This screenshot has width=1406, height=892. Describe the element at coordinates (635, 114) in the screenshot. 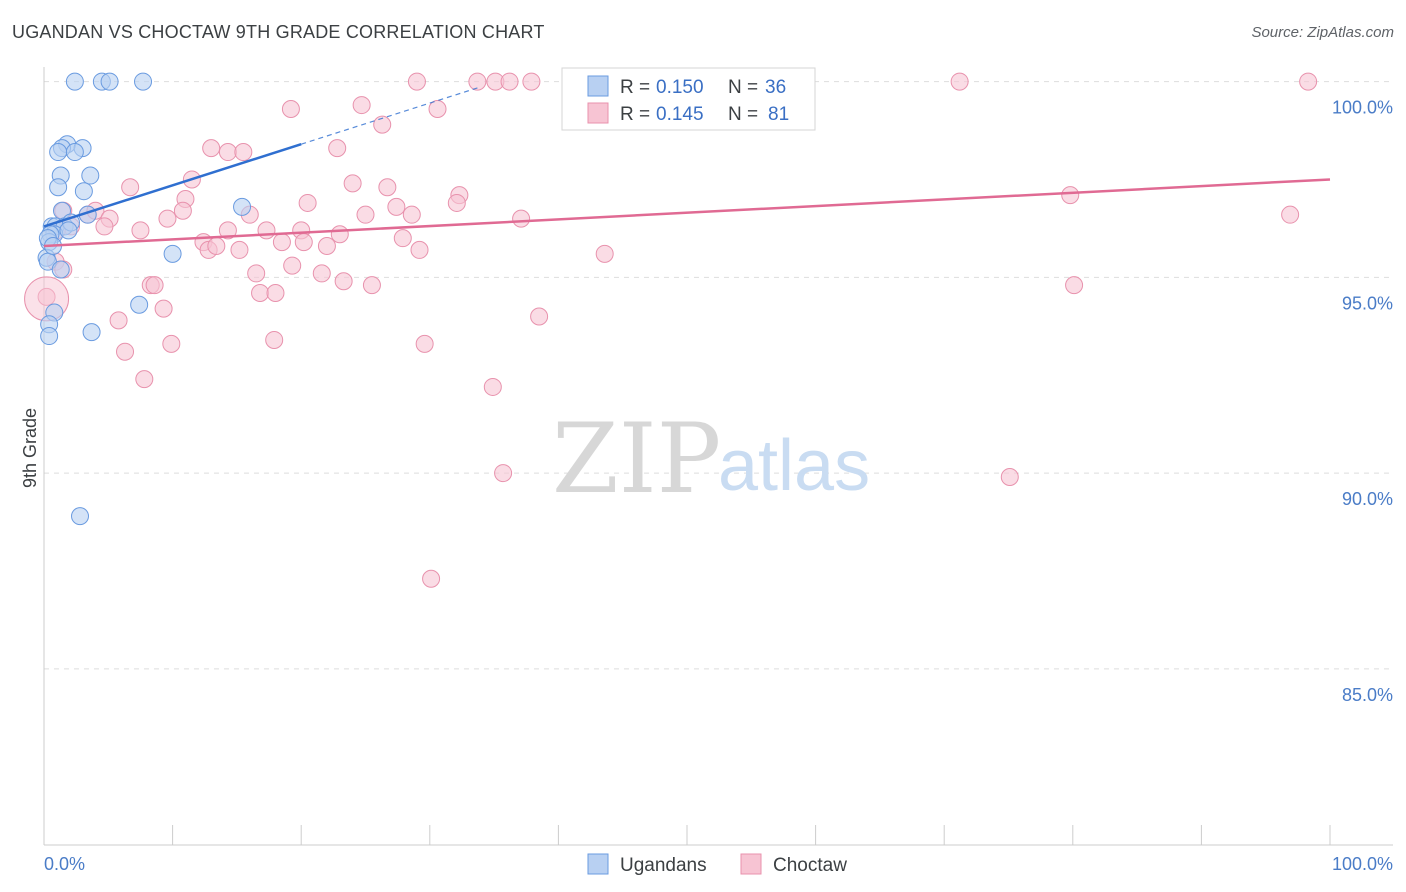

I see `choctaw-r-label: R =` at that location.